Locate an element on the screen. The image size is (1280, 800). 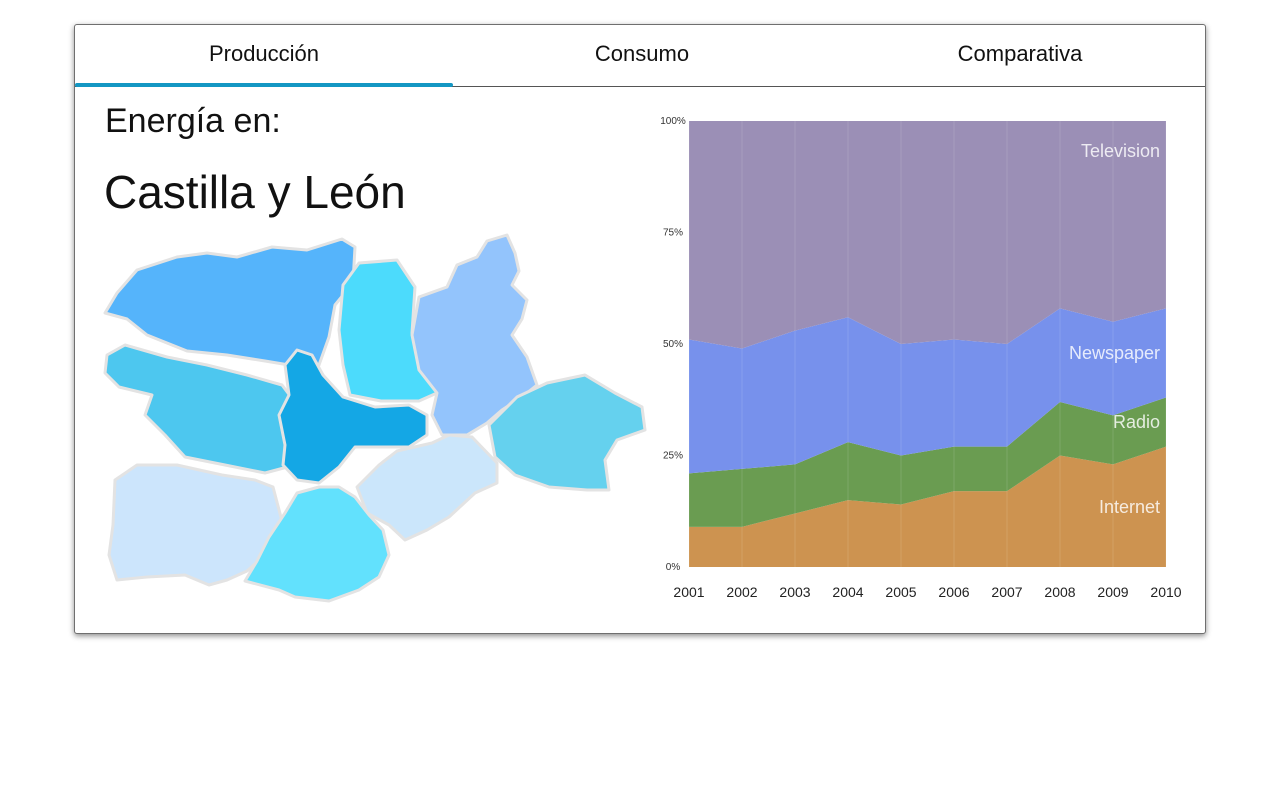
x-tick-label: 2002 is located at coordinates (741, 592).